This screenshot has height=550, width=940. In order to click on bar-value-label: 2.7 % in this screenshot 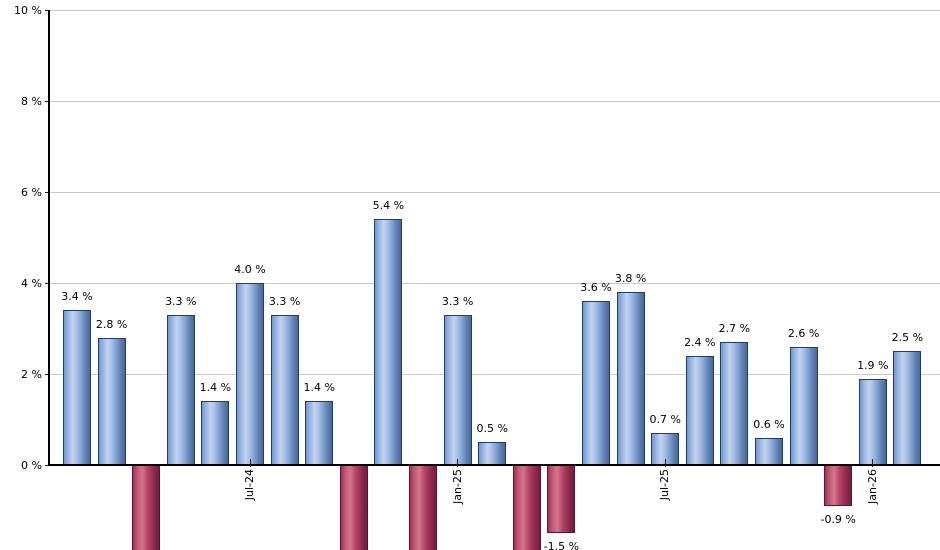, I will do `click(734, 329)`.